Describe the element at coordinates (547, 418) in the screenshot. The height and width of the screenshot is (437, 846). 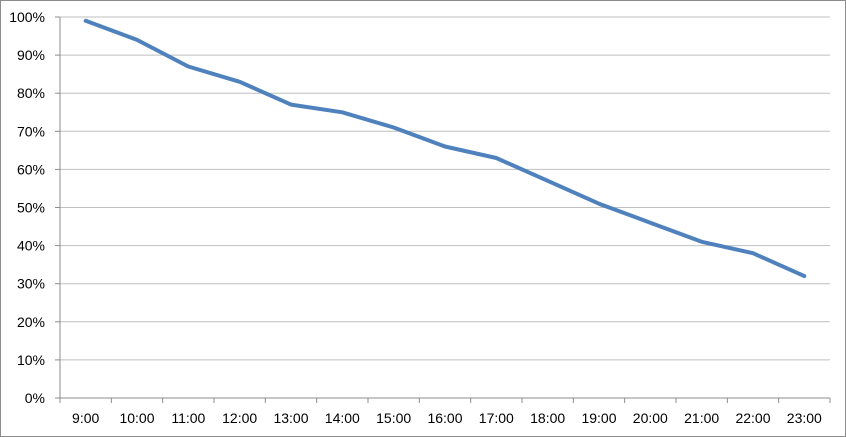
I see `x-tick-label: 18:00` at that location.